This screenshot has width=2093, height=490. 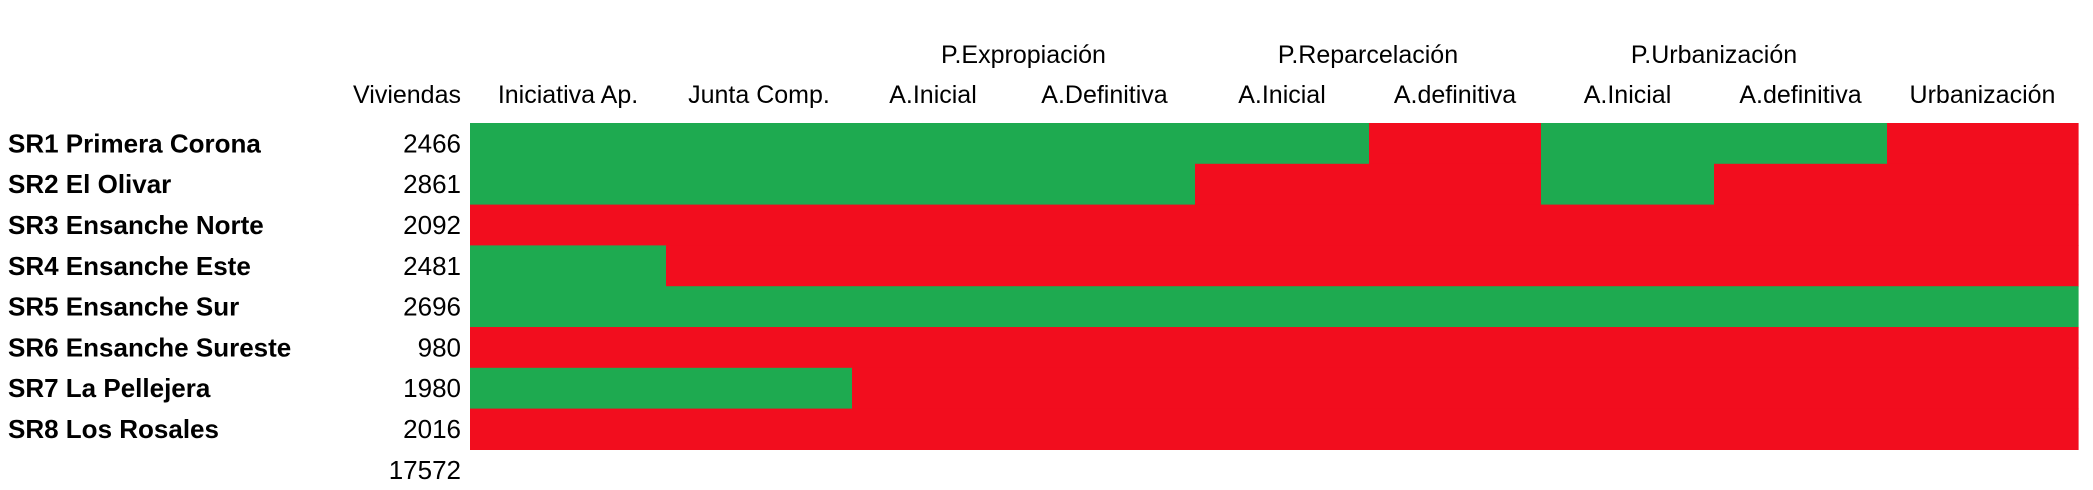 What do you see at coordinates (129, 266) in the screenshot?
I see `row-label: SR4 Ensanche Este` at bounding box center [129, 266].